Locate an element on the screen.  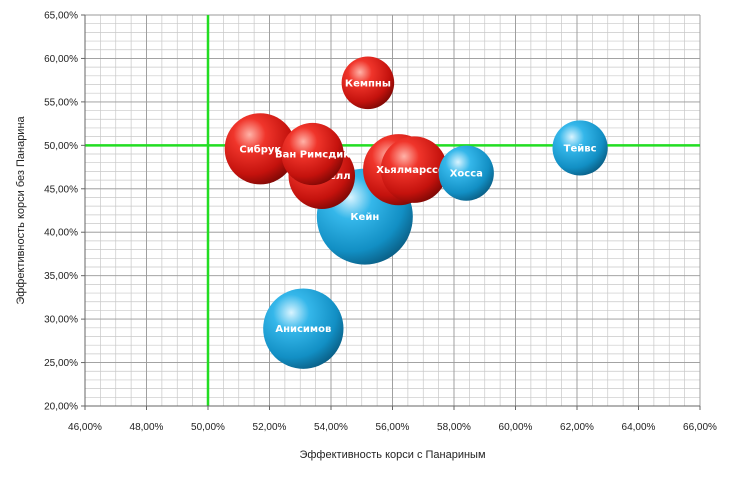
x-tick-label: 64,00% is located at coordinates (639, 427).